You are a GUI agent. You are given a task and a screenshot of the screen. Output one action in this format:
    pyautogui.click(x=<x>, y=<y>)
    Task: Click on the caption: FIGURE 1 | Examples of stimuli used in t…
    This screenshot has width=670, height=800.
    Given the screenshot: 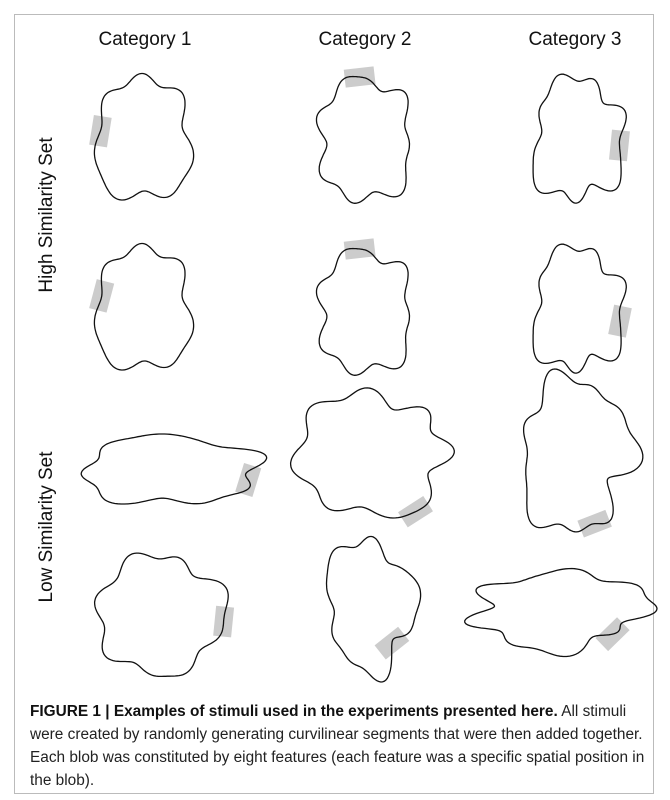 What is the action you would take?
    pyautogui.click(x=337, y=746)
    